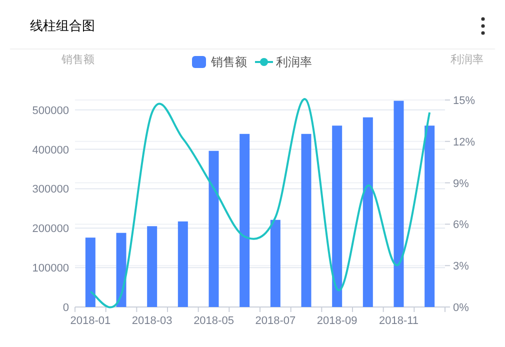  Describe the element at coordinates (337, 321) in the screenshot. I see `x-tick-label: 2018-09` at that location.